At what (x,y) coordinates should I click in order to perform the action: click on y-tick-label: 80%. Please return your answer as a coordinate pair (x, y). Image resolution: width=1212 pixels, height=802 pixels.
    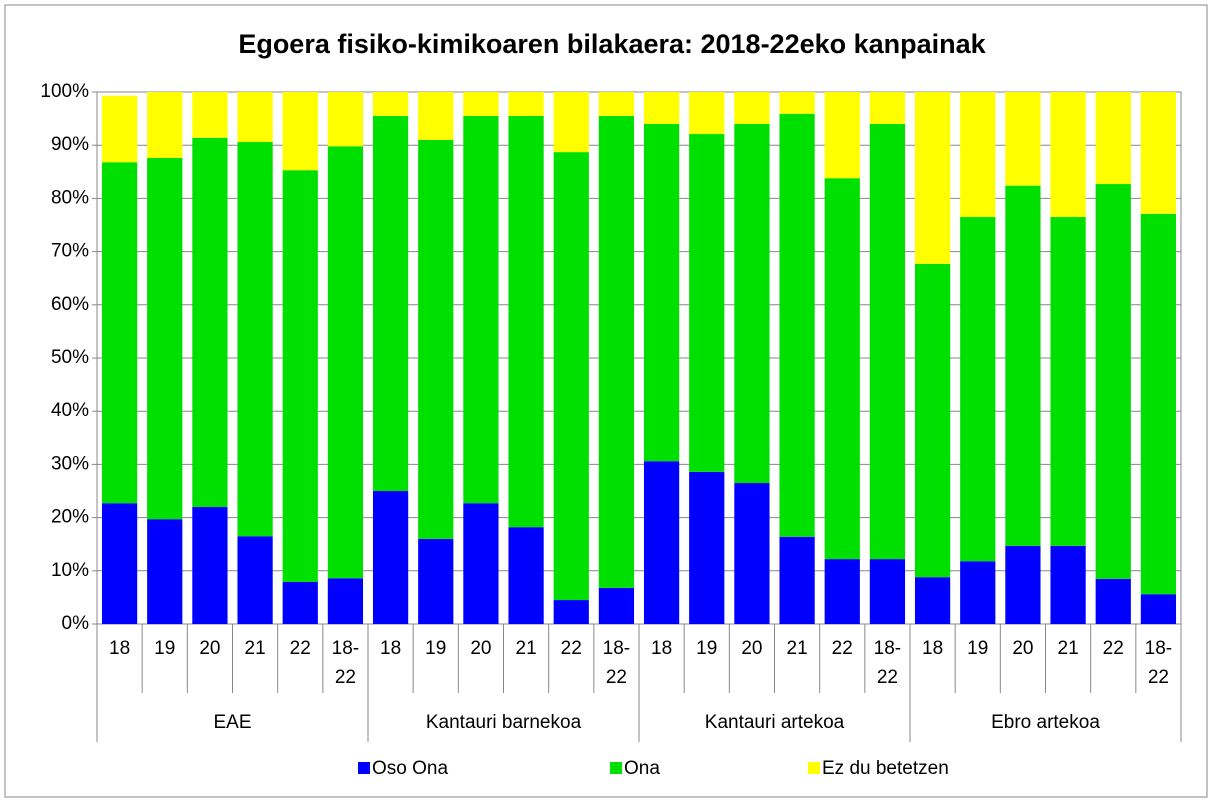
    Looking at the image, I should click on (70, 197).